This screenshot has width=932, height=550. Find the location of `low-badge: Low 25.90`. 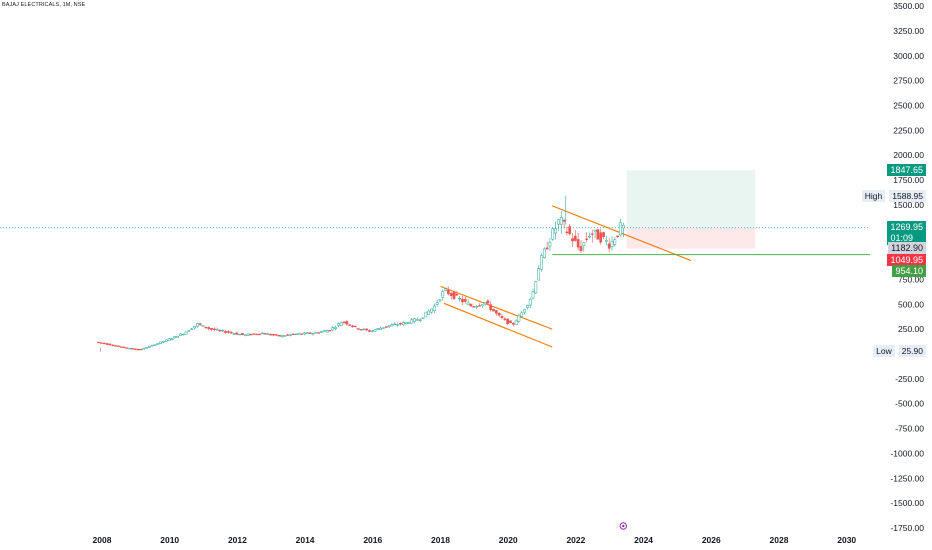

low-badge: Low 25.90 is located at coordinates (899, 351).